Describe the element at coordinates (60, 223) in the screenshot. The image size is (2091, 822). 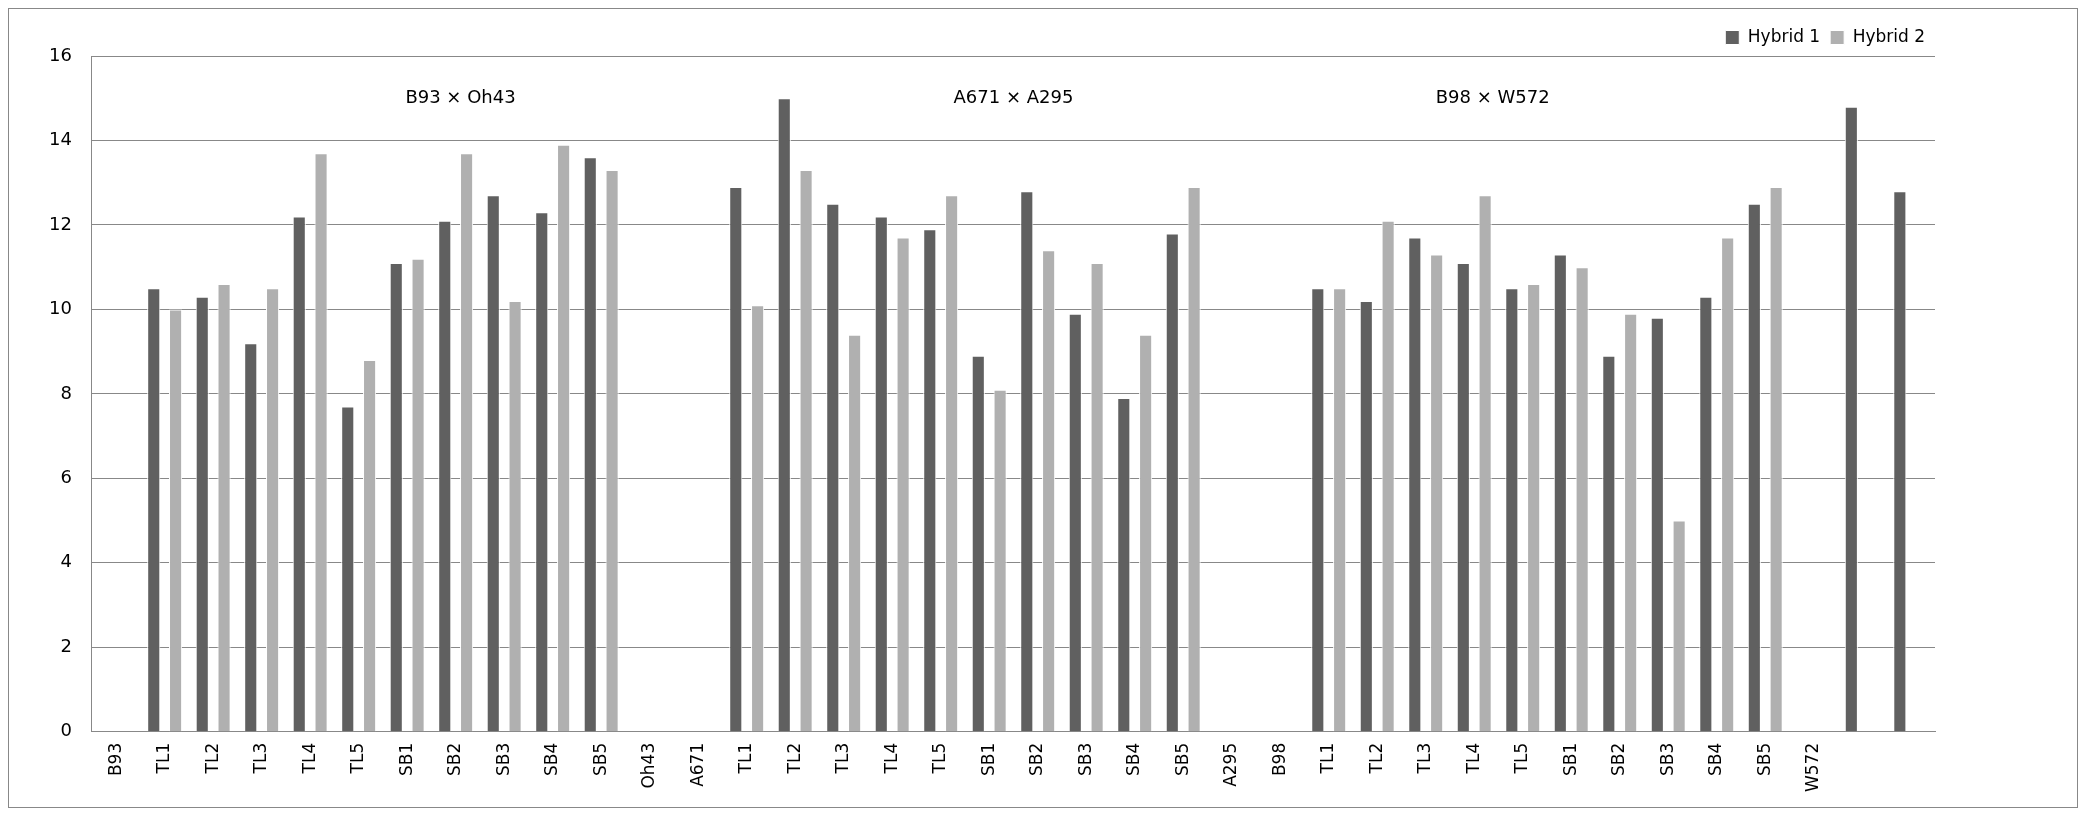
I see `y-tick-label: 12` at that location.